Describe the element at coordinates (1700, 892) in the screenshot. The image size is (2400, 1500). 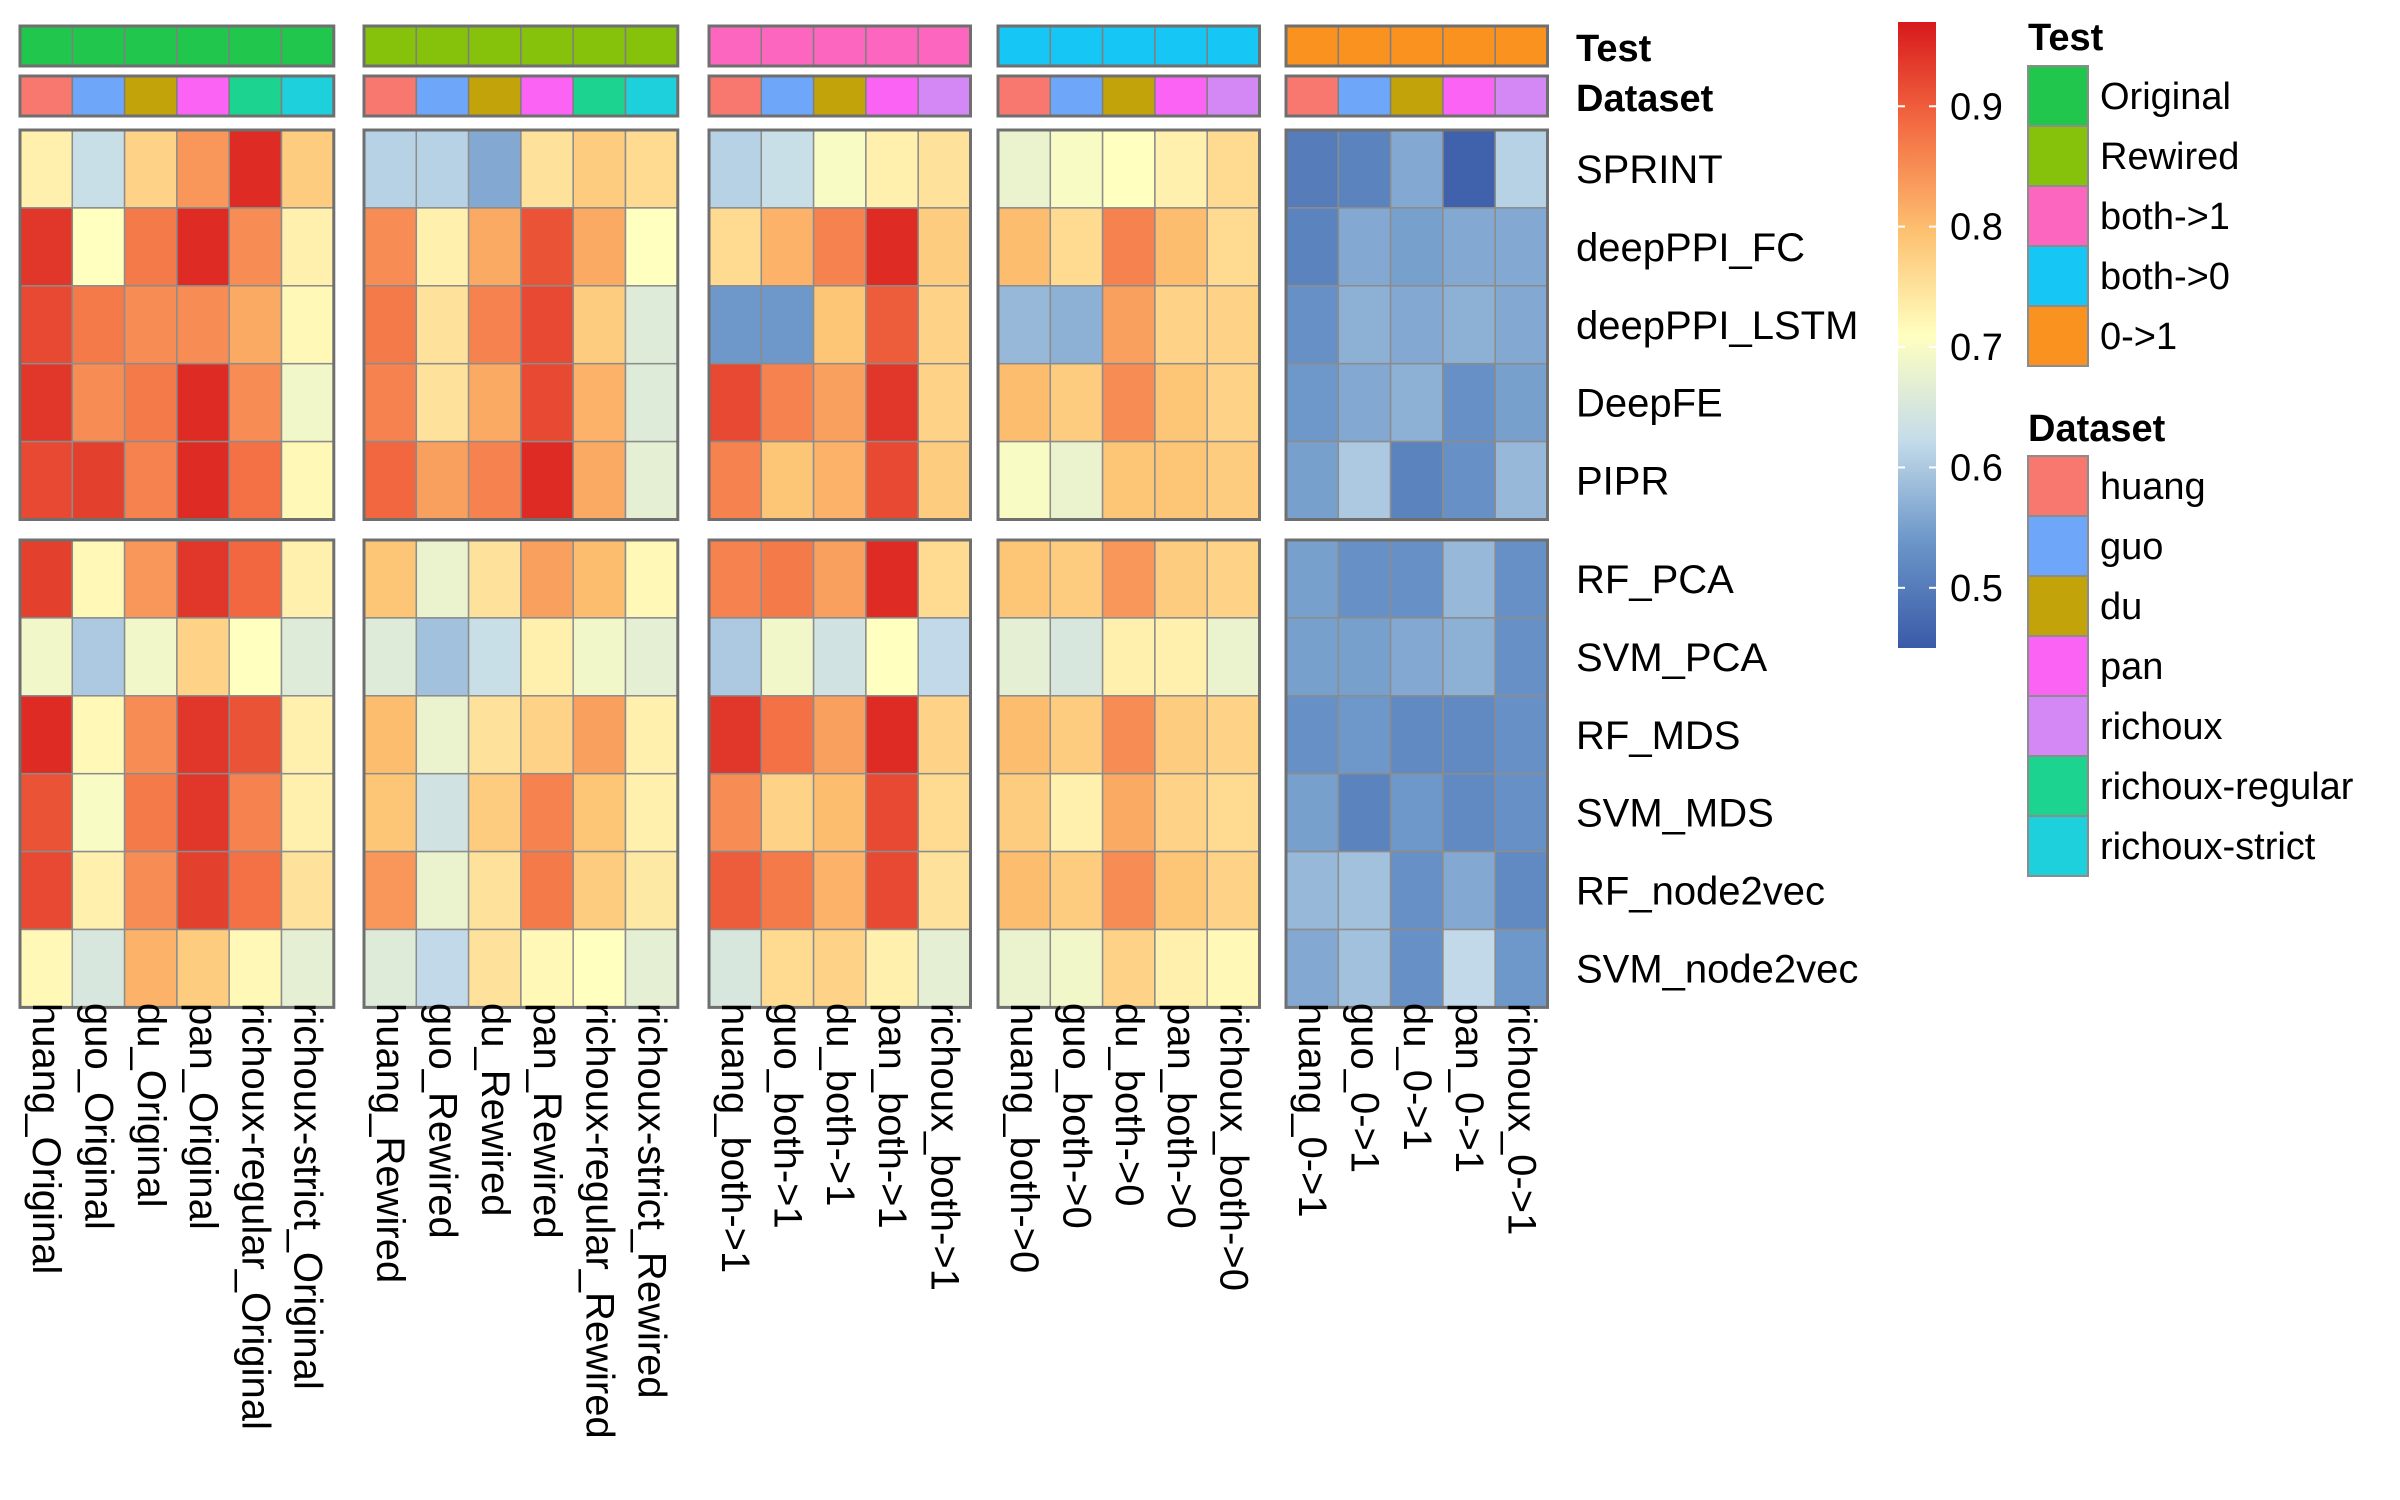
I see `row-label: RF_node2vec` at that location.